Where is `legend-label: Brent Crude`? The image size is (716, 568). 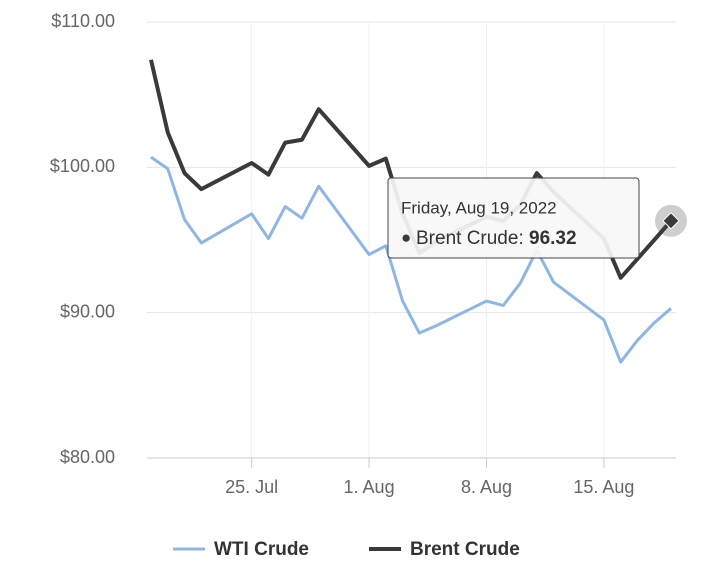 legend-label: Brent Crude is located at coordinates (465, 549).